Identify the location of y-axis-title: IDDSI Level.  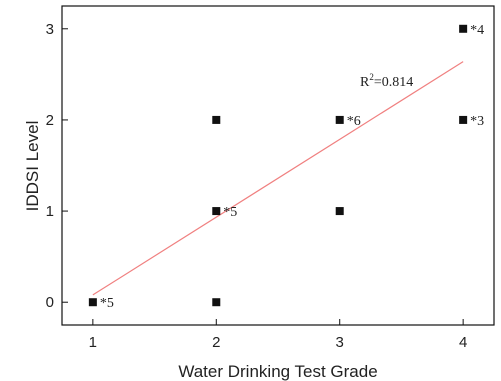
(32, 166).